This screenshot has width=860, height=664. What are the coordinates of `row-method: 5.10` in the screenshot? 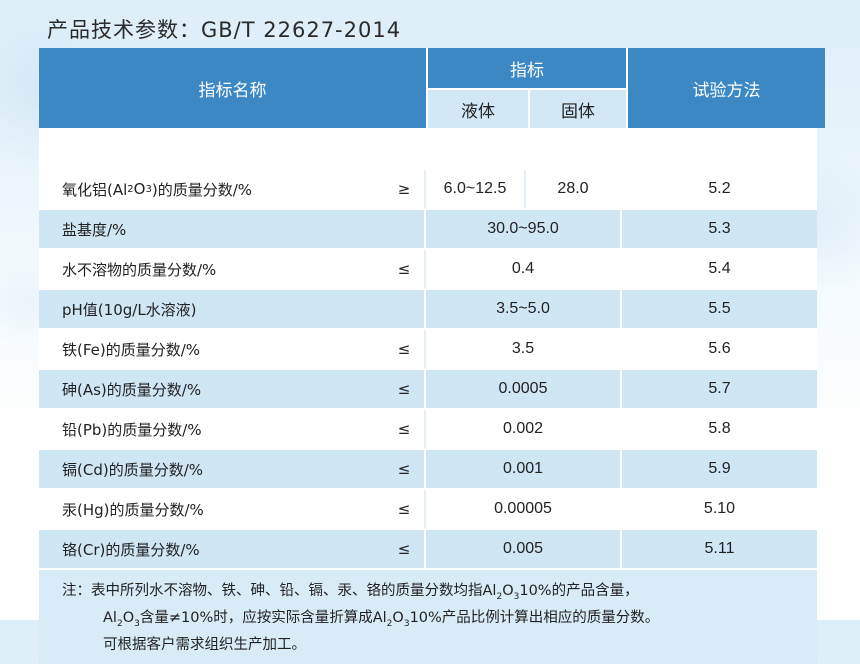 It's located at (718, 509).